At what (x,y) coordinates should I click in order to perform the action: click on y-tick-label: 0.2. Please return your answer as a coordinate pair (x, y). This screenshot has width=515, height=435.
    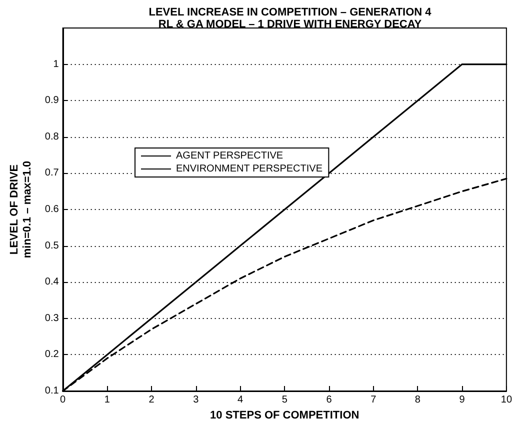
    Looking at the image, I should click on (52, 354).